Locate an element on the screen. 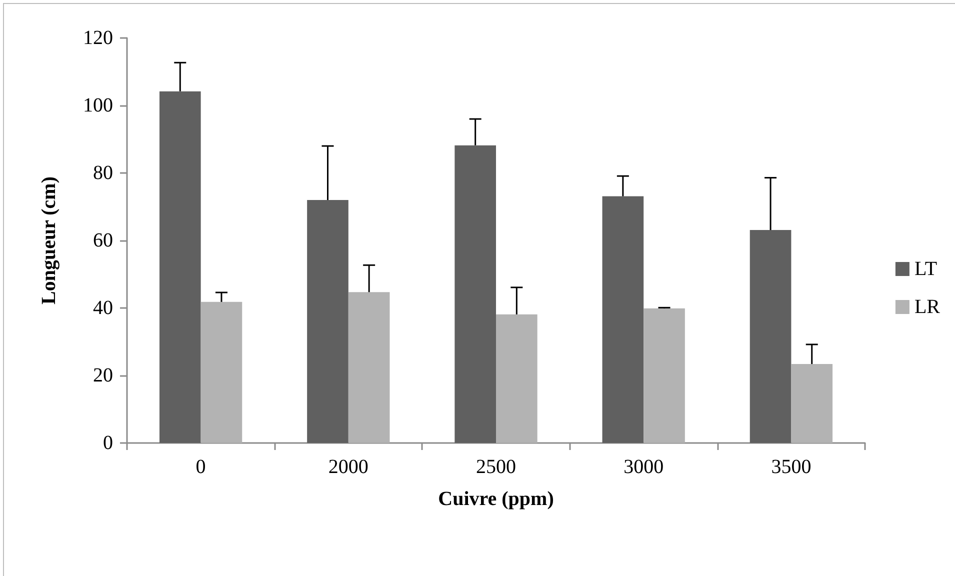 The height and width of the screenshot is (576, 955). x-tick-label: 3500 is located at coordinates (791, 467).